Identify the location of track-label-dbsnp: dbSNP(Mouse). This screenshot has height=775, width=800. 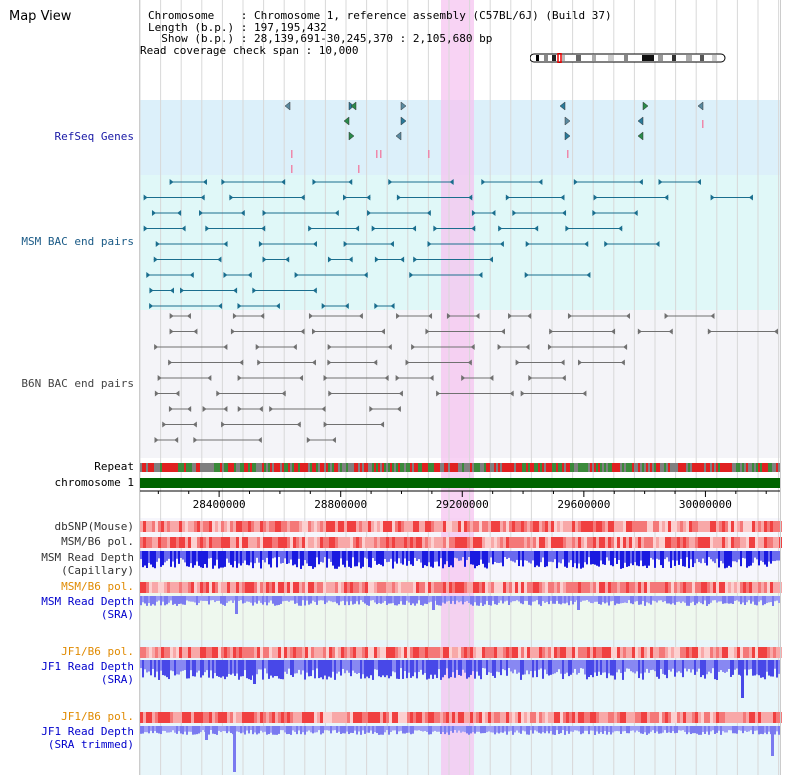
(94, 526).